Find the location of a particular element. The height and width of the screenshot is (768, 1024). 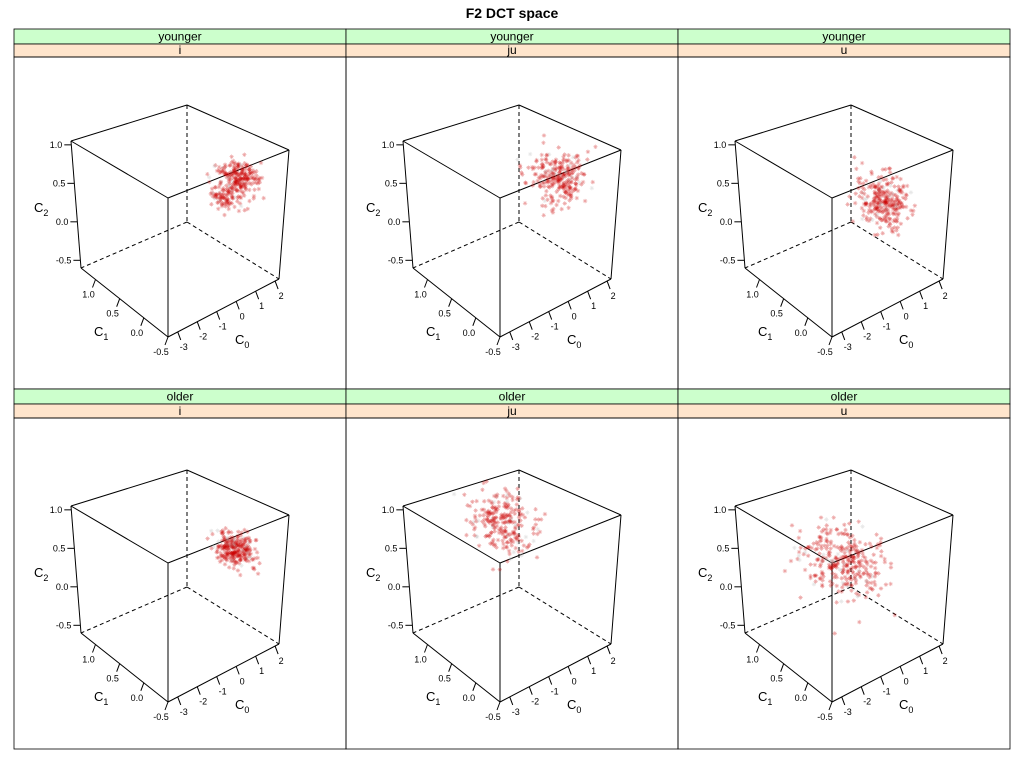

c0-axis-label: C0 is located at coordinates (242, 706).